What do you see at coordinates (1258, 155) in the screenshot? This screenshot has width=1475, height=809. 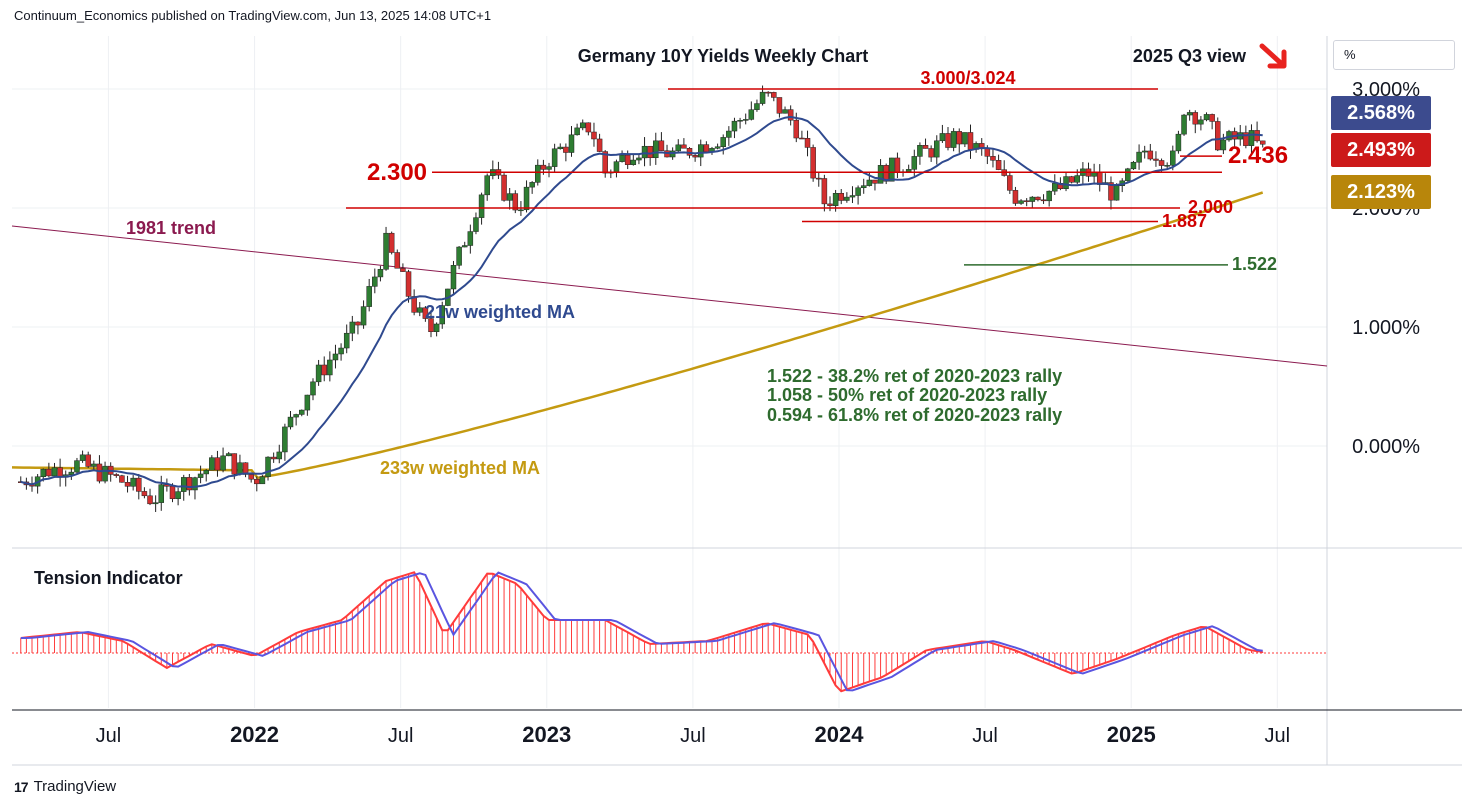 I see `level-label: 2.436` at bounding box center [1258, 155].